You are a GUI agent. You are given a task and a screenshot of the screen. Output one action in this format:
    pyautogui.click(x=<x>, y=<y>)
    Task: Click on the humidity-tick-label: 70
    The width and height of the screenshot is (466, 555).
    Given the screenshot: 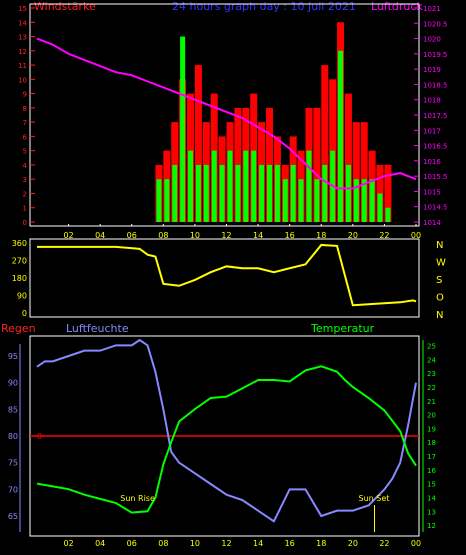 What is the action you would take?
    pyautogui.click(x=13, y=489)
    